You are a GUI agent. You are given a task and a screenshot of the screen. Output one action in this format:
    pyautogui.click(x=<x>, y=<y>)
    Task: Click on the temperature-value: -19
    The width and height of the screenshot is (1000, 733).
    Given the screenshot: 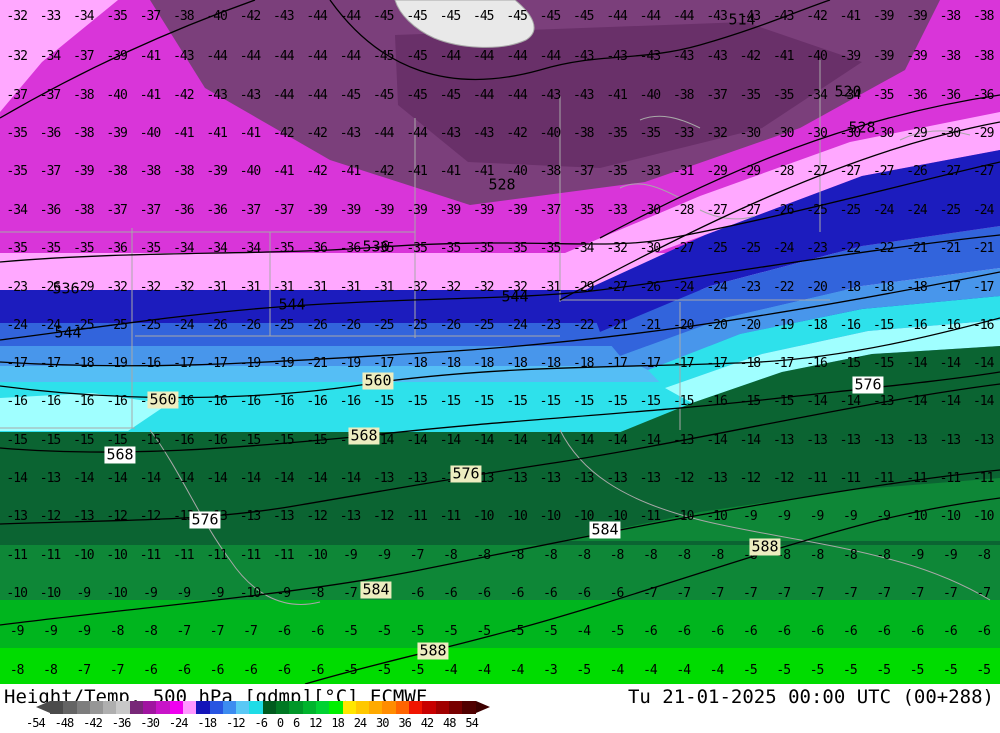 What is the action you would take?
    pyautogui.click(x=350, y=363)
    